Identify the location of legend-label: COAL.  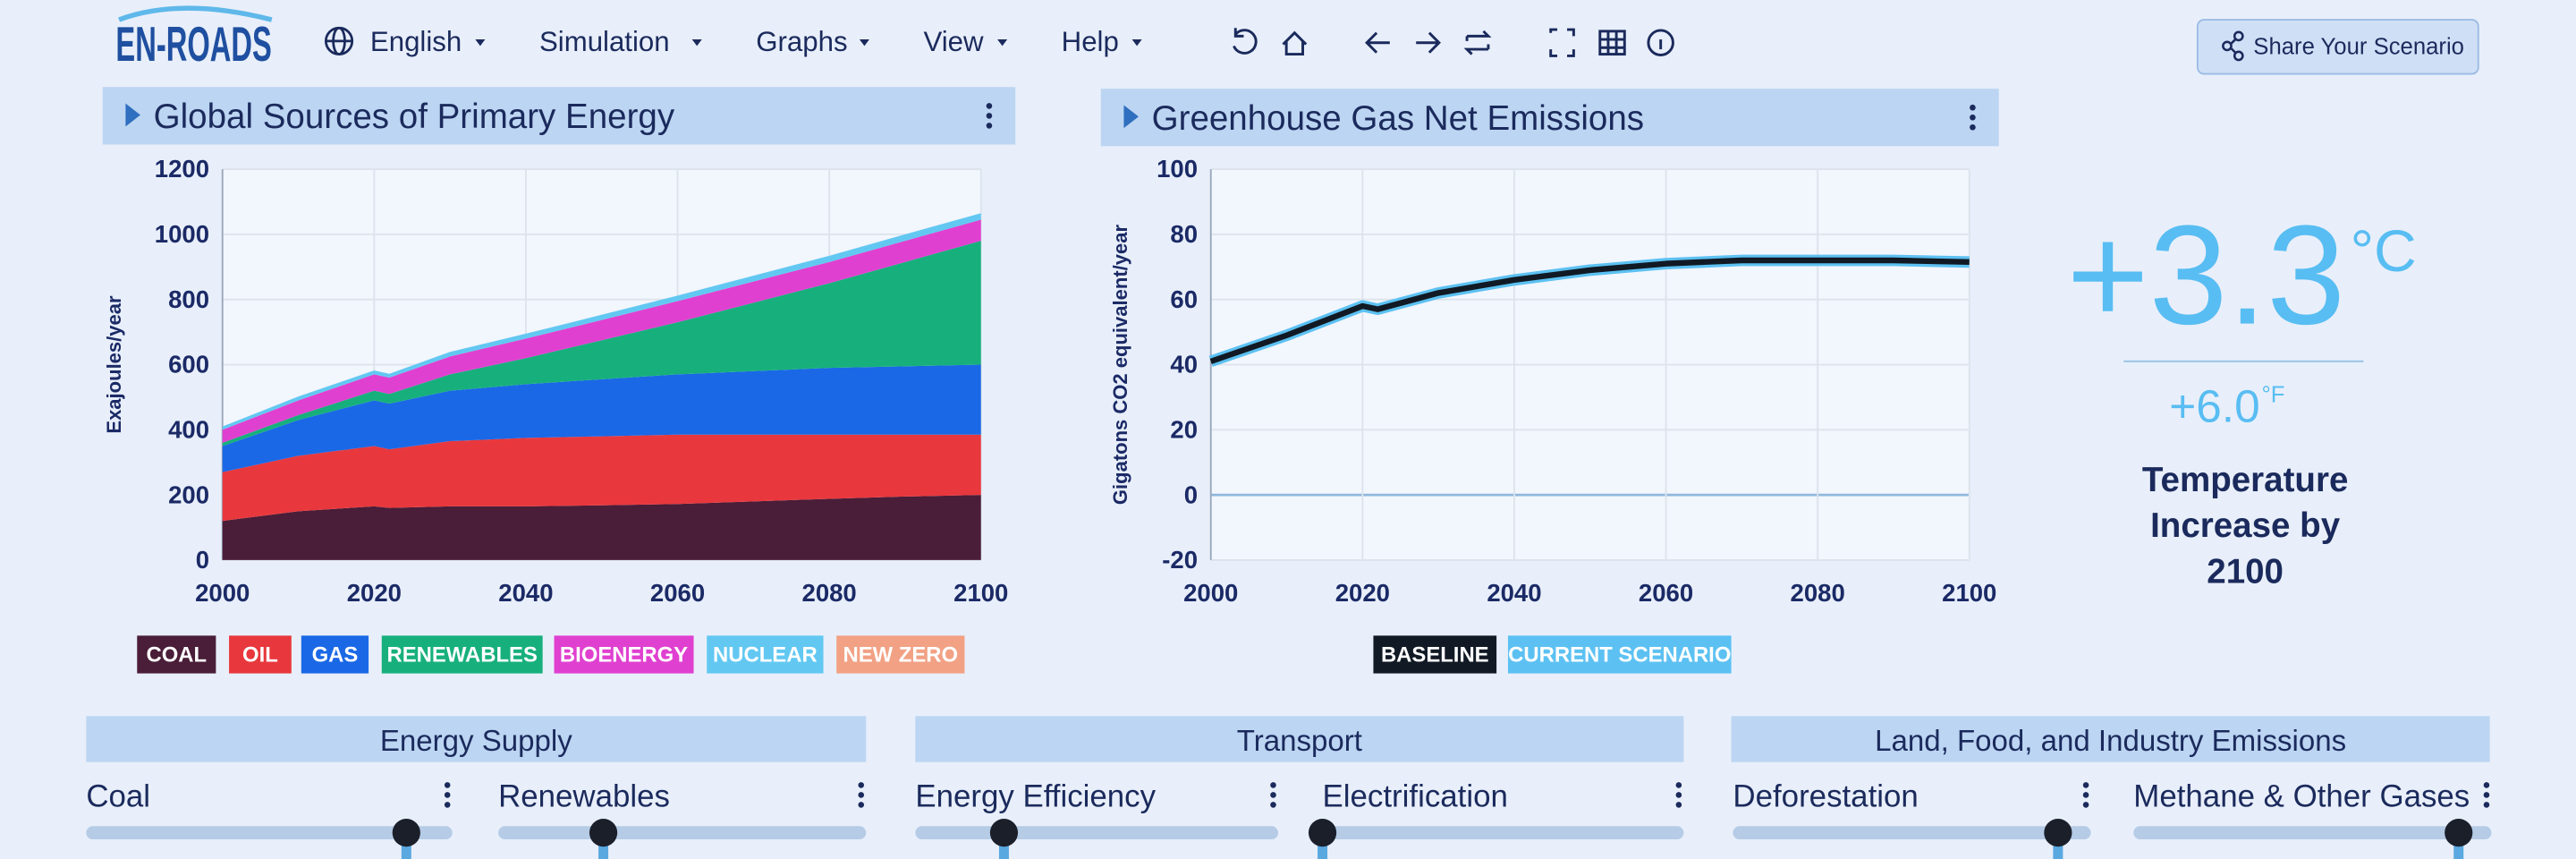
(177, 655).